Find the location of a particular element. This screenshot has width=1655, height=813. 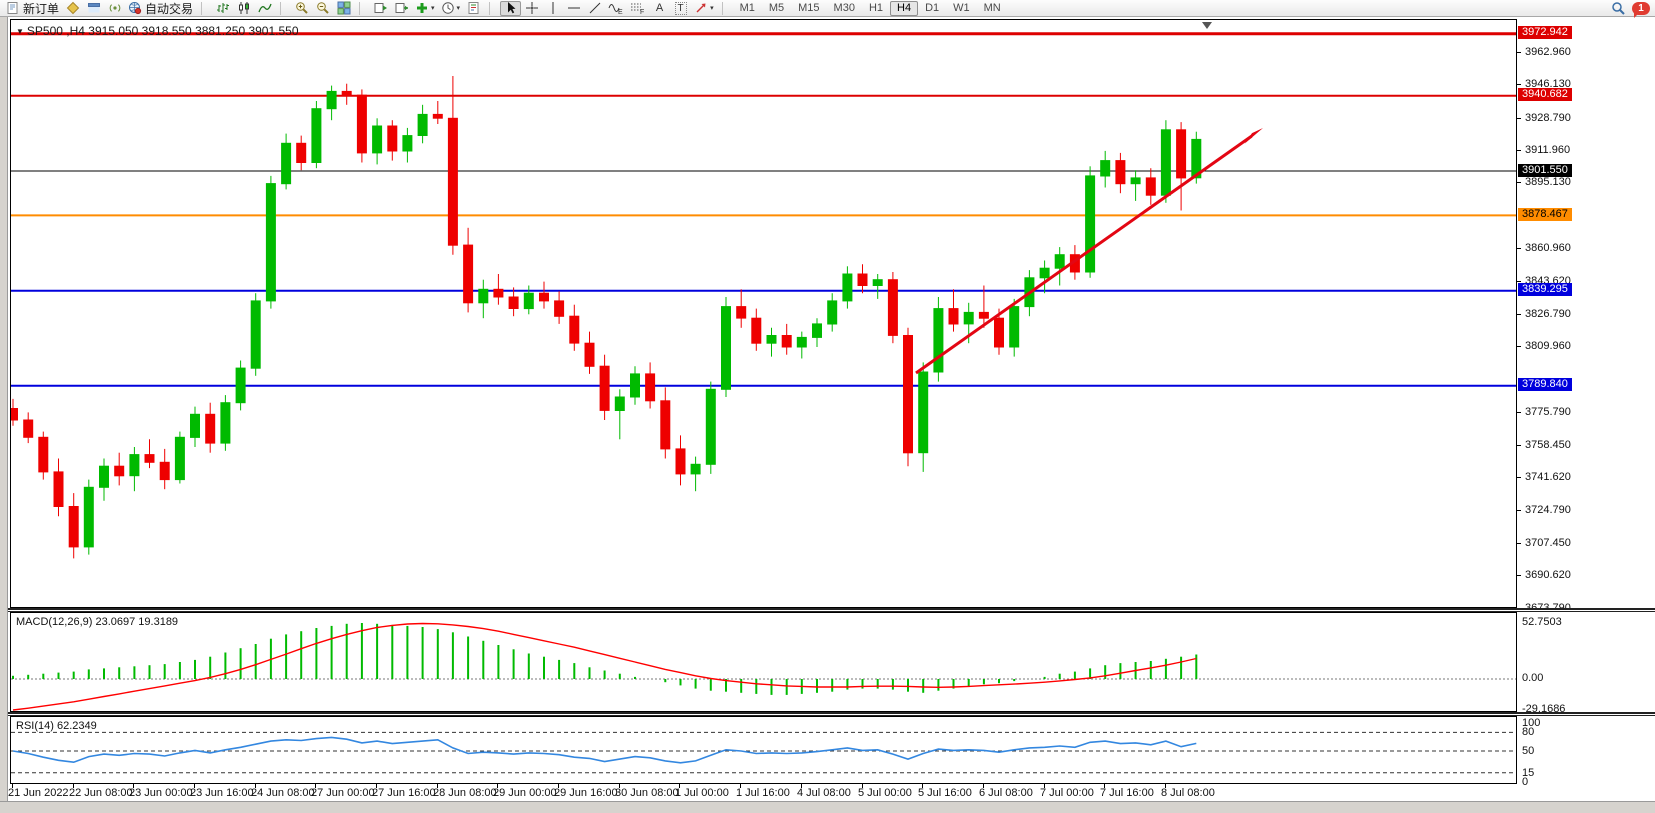

text-label-button: T is located at coordinates (680, 8).